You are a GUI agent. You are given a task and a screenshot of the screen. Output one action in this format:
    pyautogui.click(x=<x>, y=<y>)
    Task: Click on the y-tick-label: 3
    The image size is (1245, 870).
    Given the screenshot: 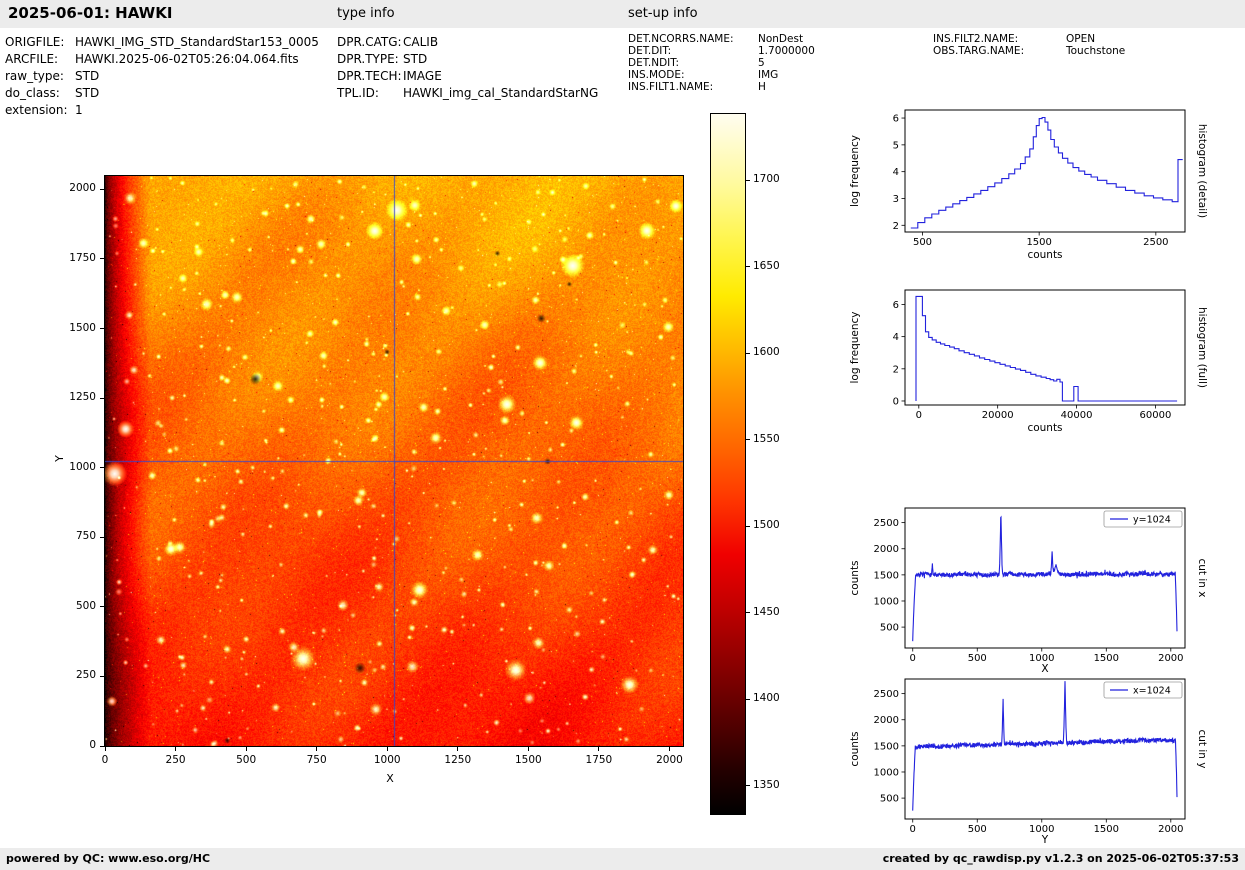 What is the action you would take?
    pyautogui.click(x=896, y=199)
    